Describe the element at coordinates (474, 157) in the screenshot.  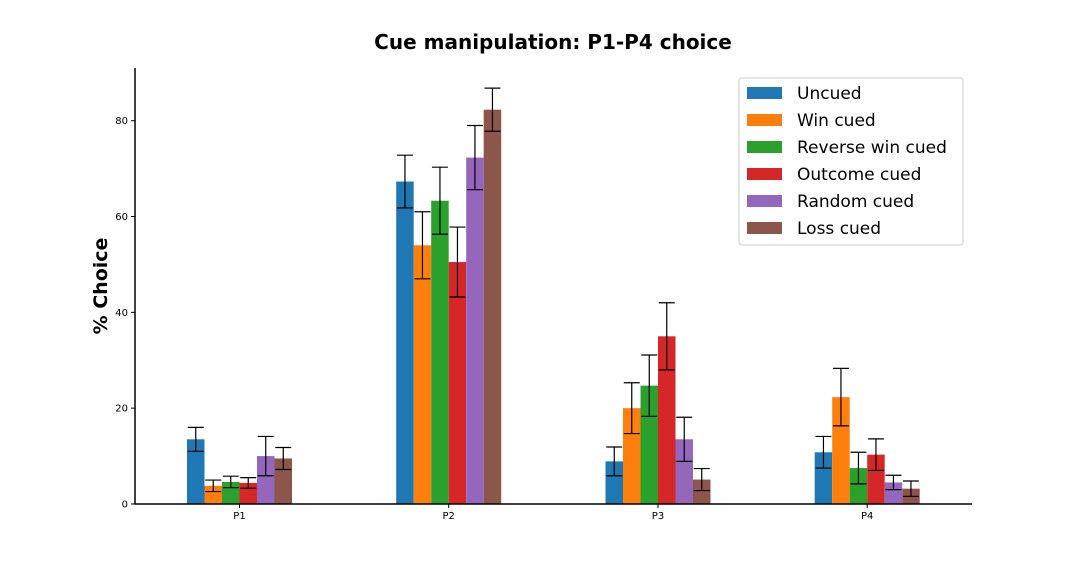
I see `error-bar-random-cued-p2` at that location.